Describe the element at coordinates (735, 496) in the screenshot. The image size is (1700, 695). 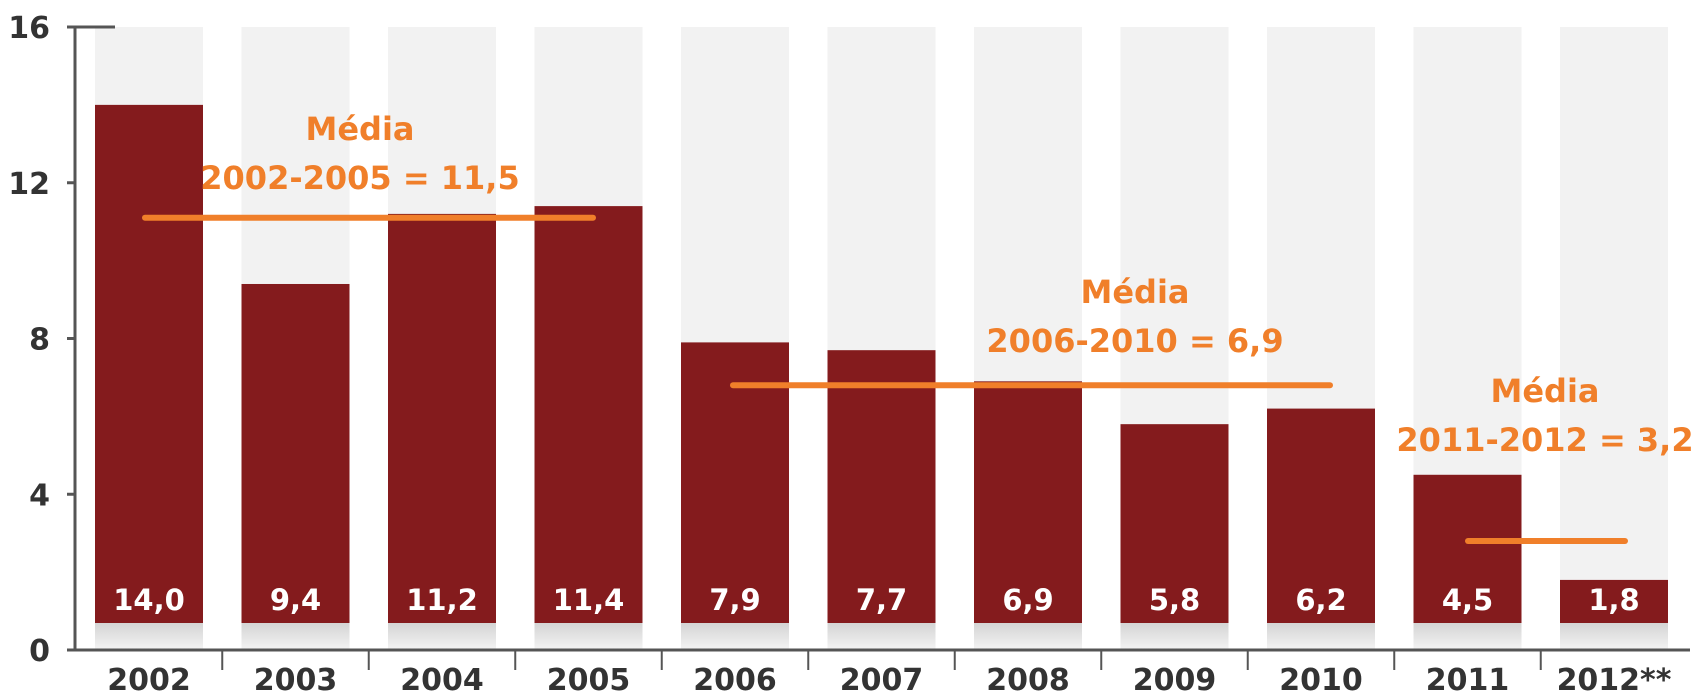
I see `bar-2006` at that location.